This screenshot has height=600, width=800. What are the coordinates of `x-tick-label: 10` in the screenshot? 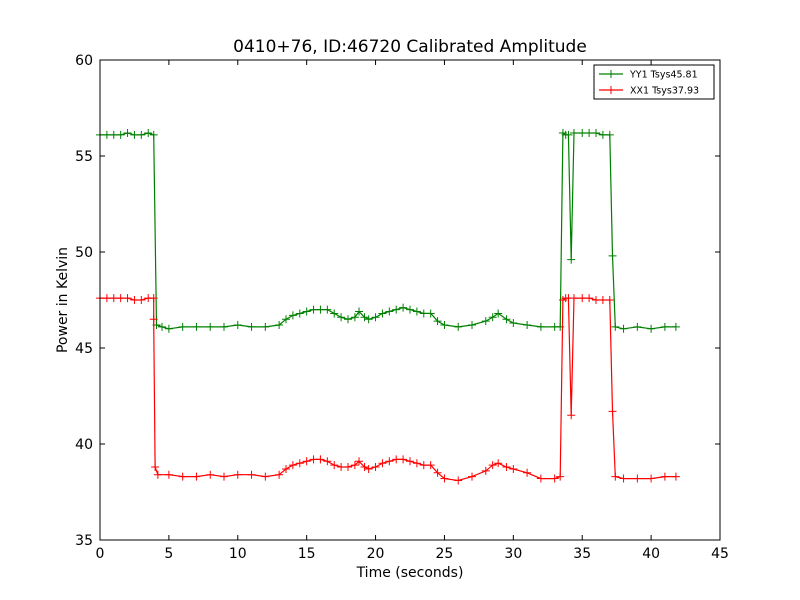 It's located at (238, 554).